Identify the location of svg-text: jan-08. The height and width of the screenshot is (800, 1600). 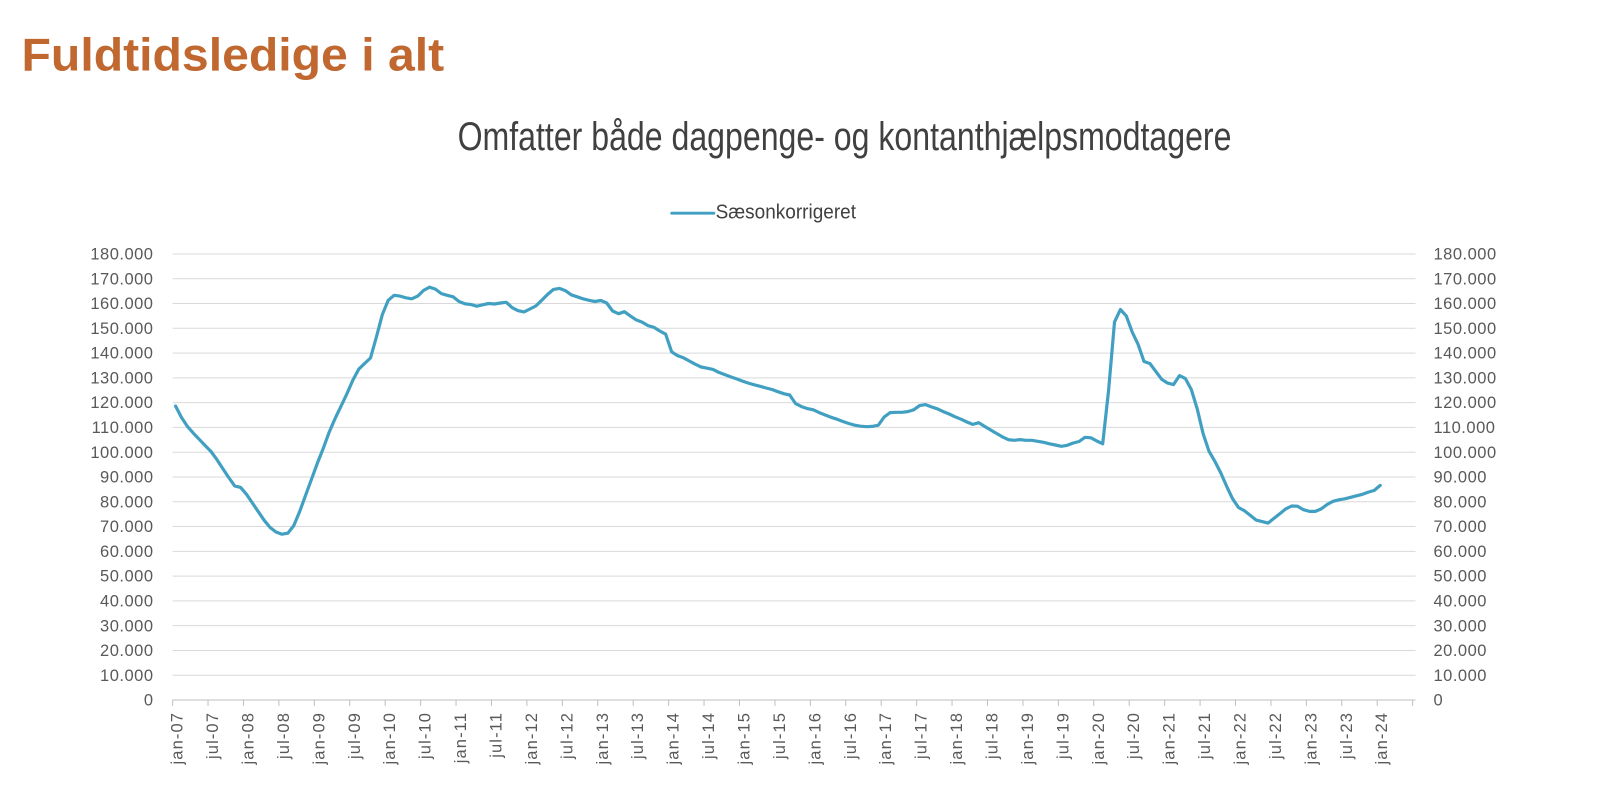
(248, 738).